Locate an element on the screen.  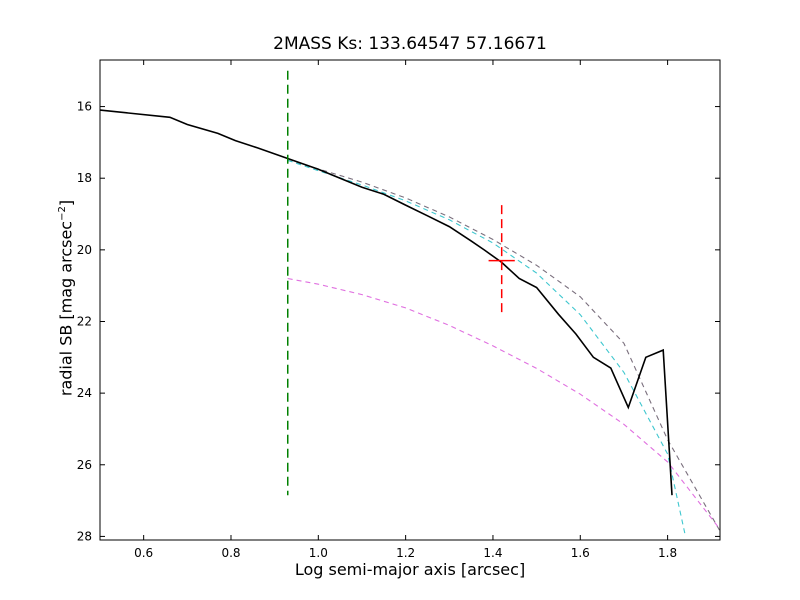
y-tick-label: 16 is located at coordinates (84, 107).